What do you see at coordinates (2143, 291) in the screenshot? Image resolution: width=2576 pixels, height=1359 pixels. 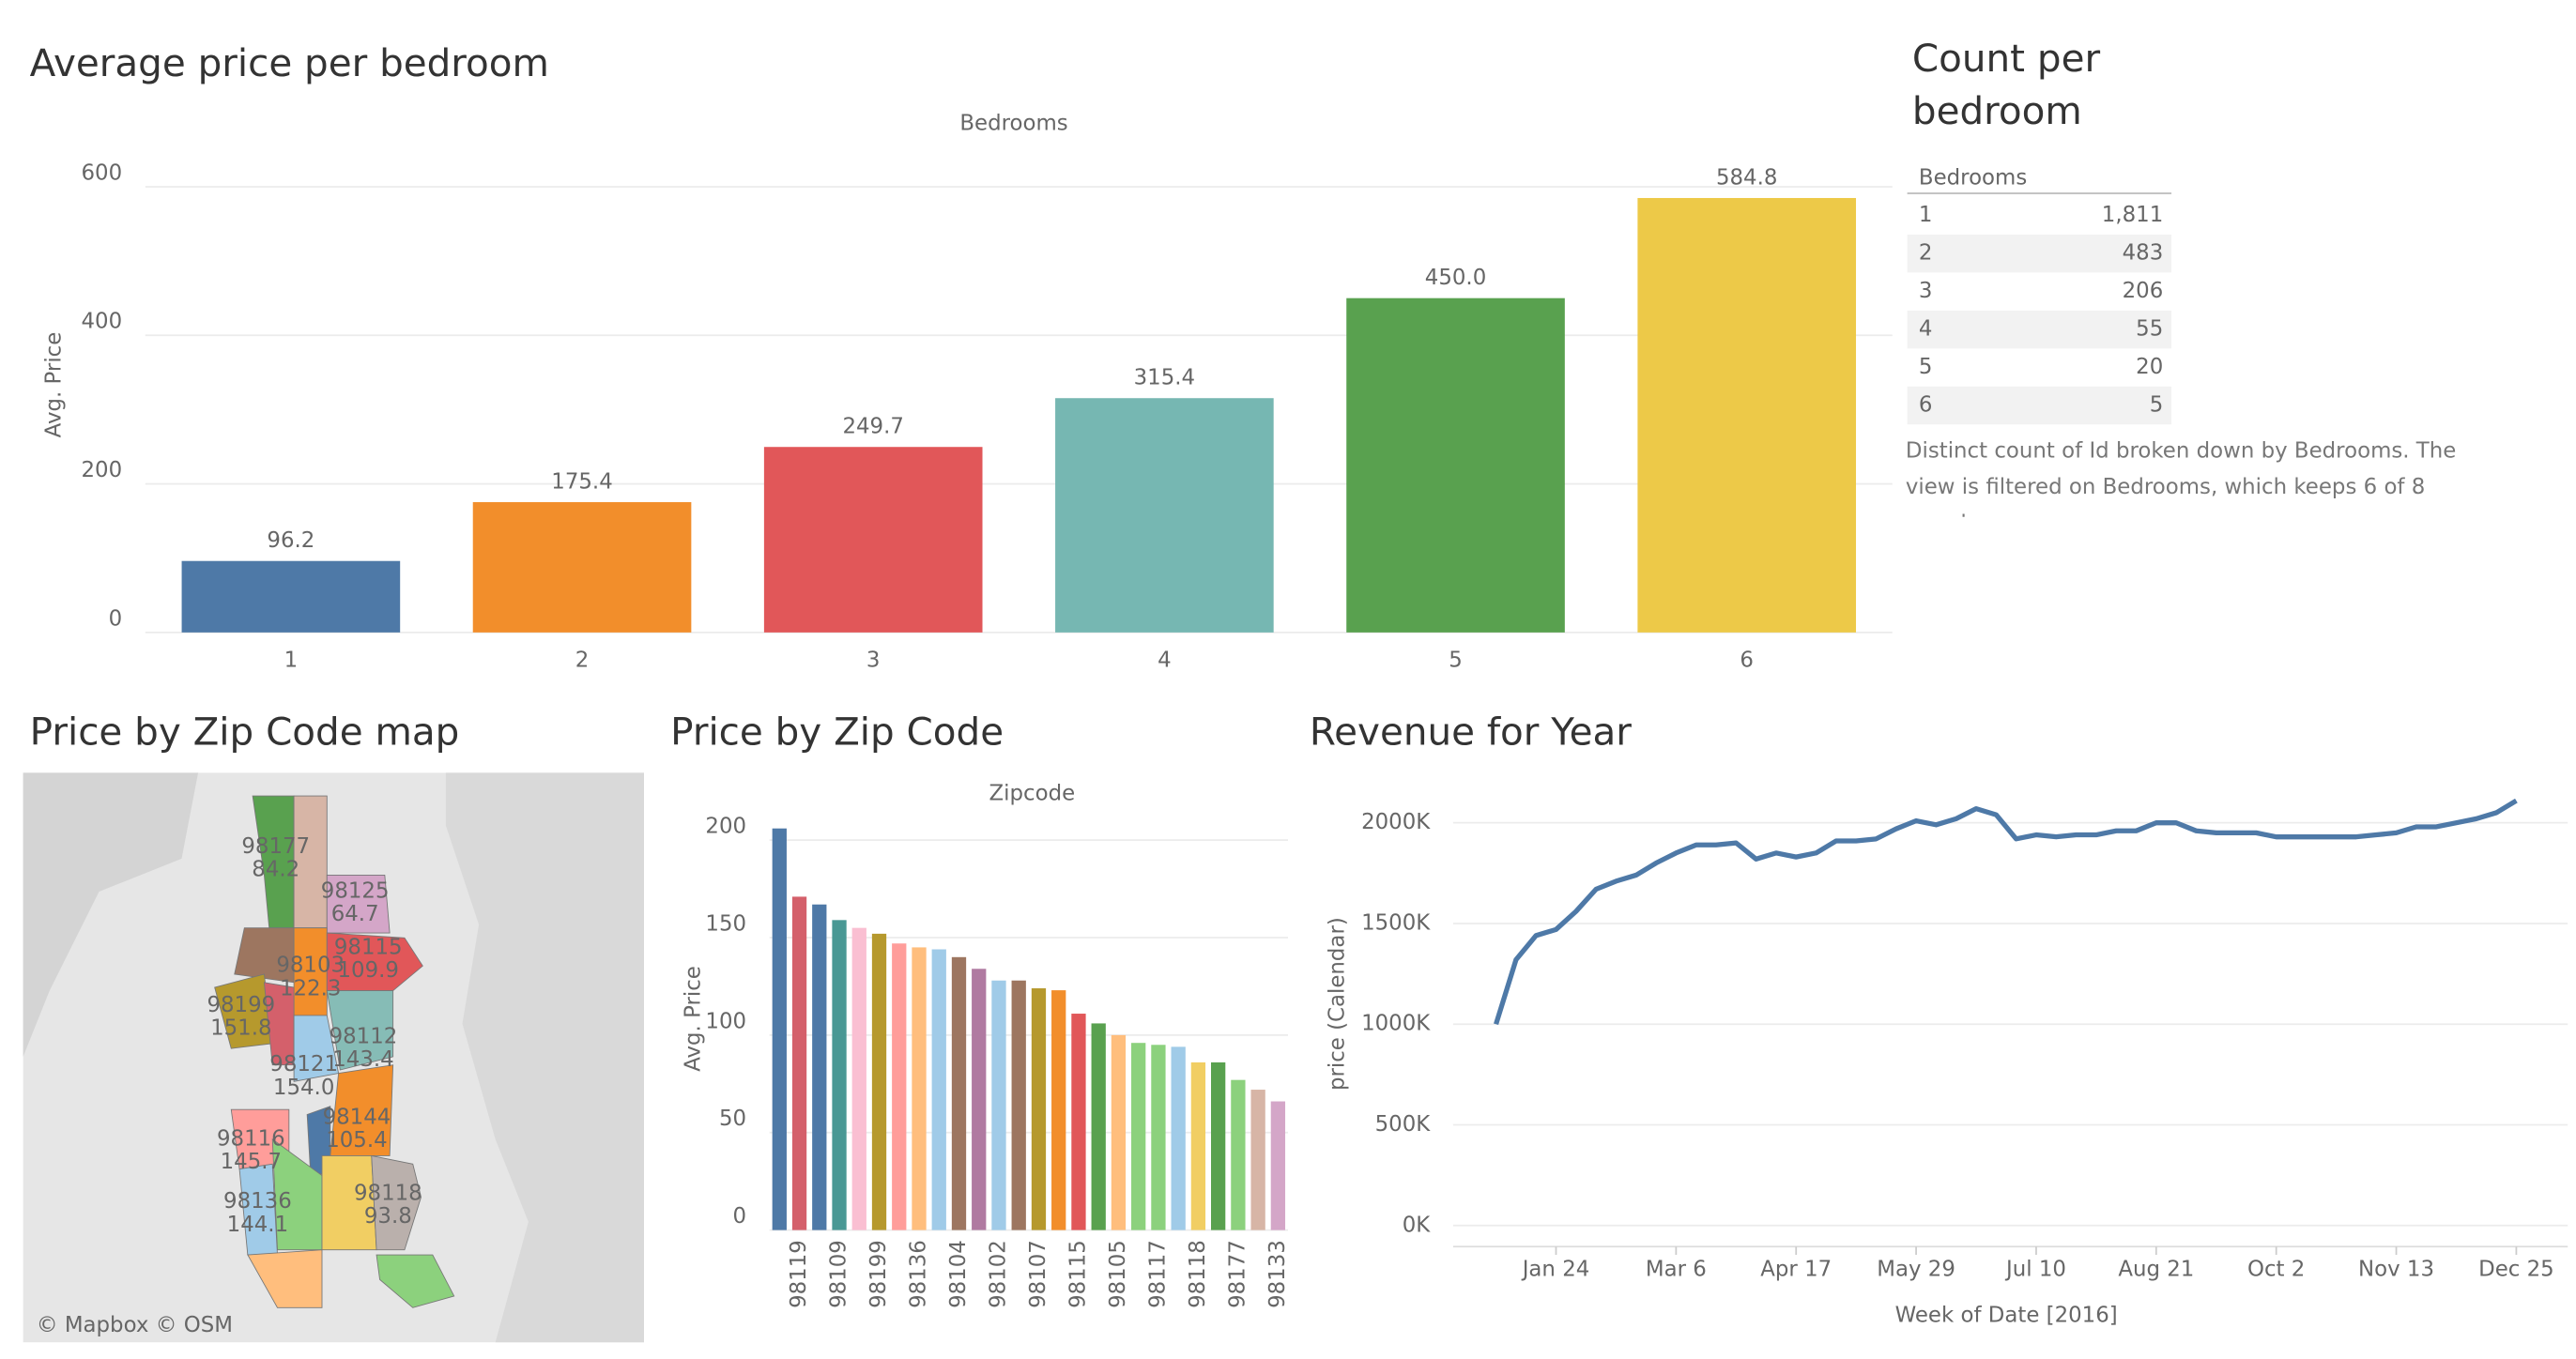 I see `row-value: 206` at bounding box center [2143, 291].